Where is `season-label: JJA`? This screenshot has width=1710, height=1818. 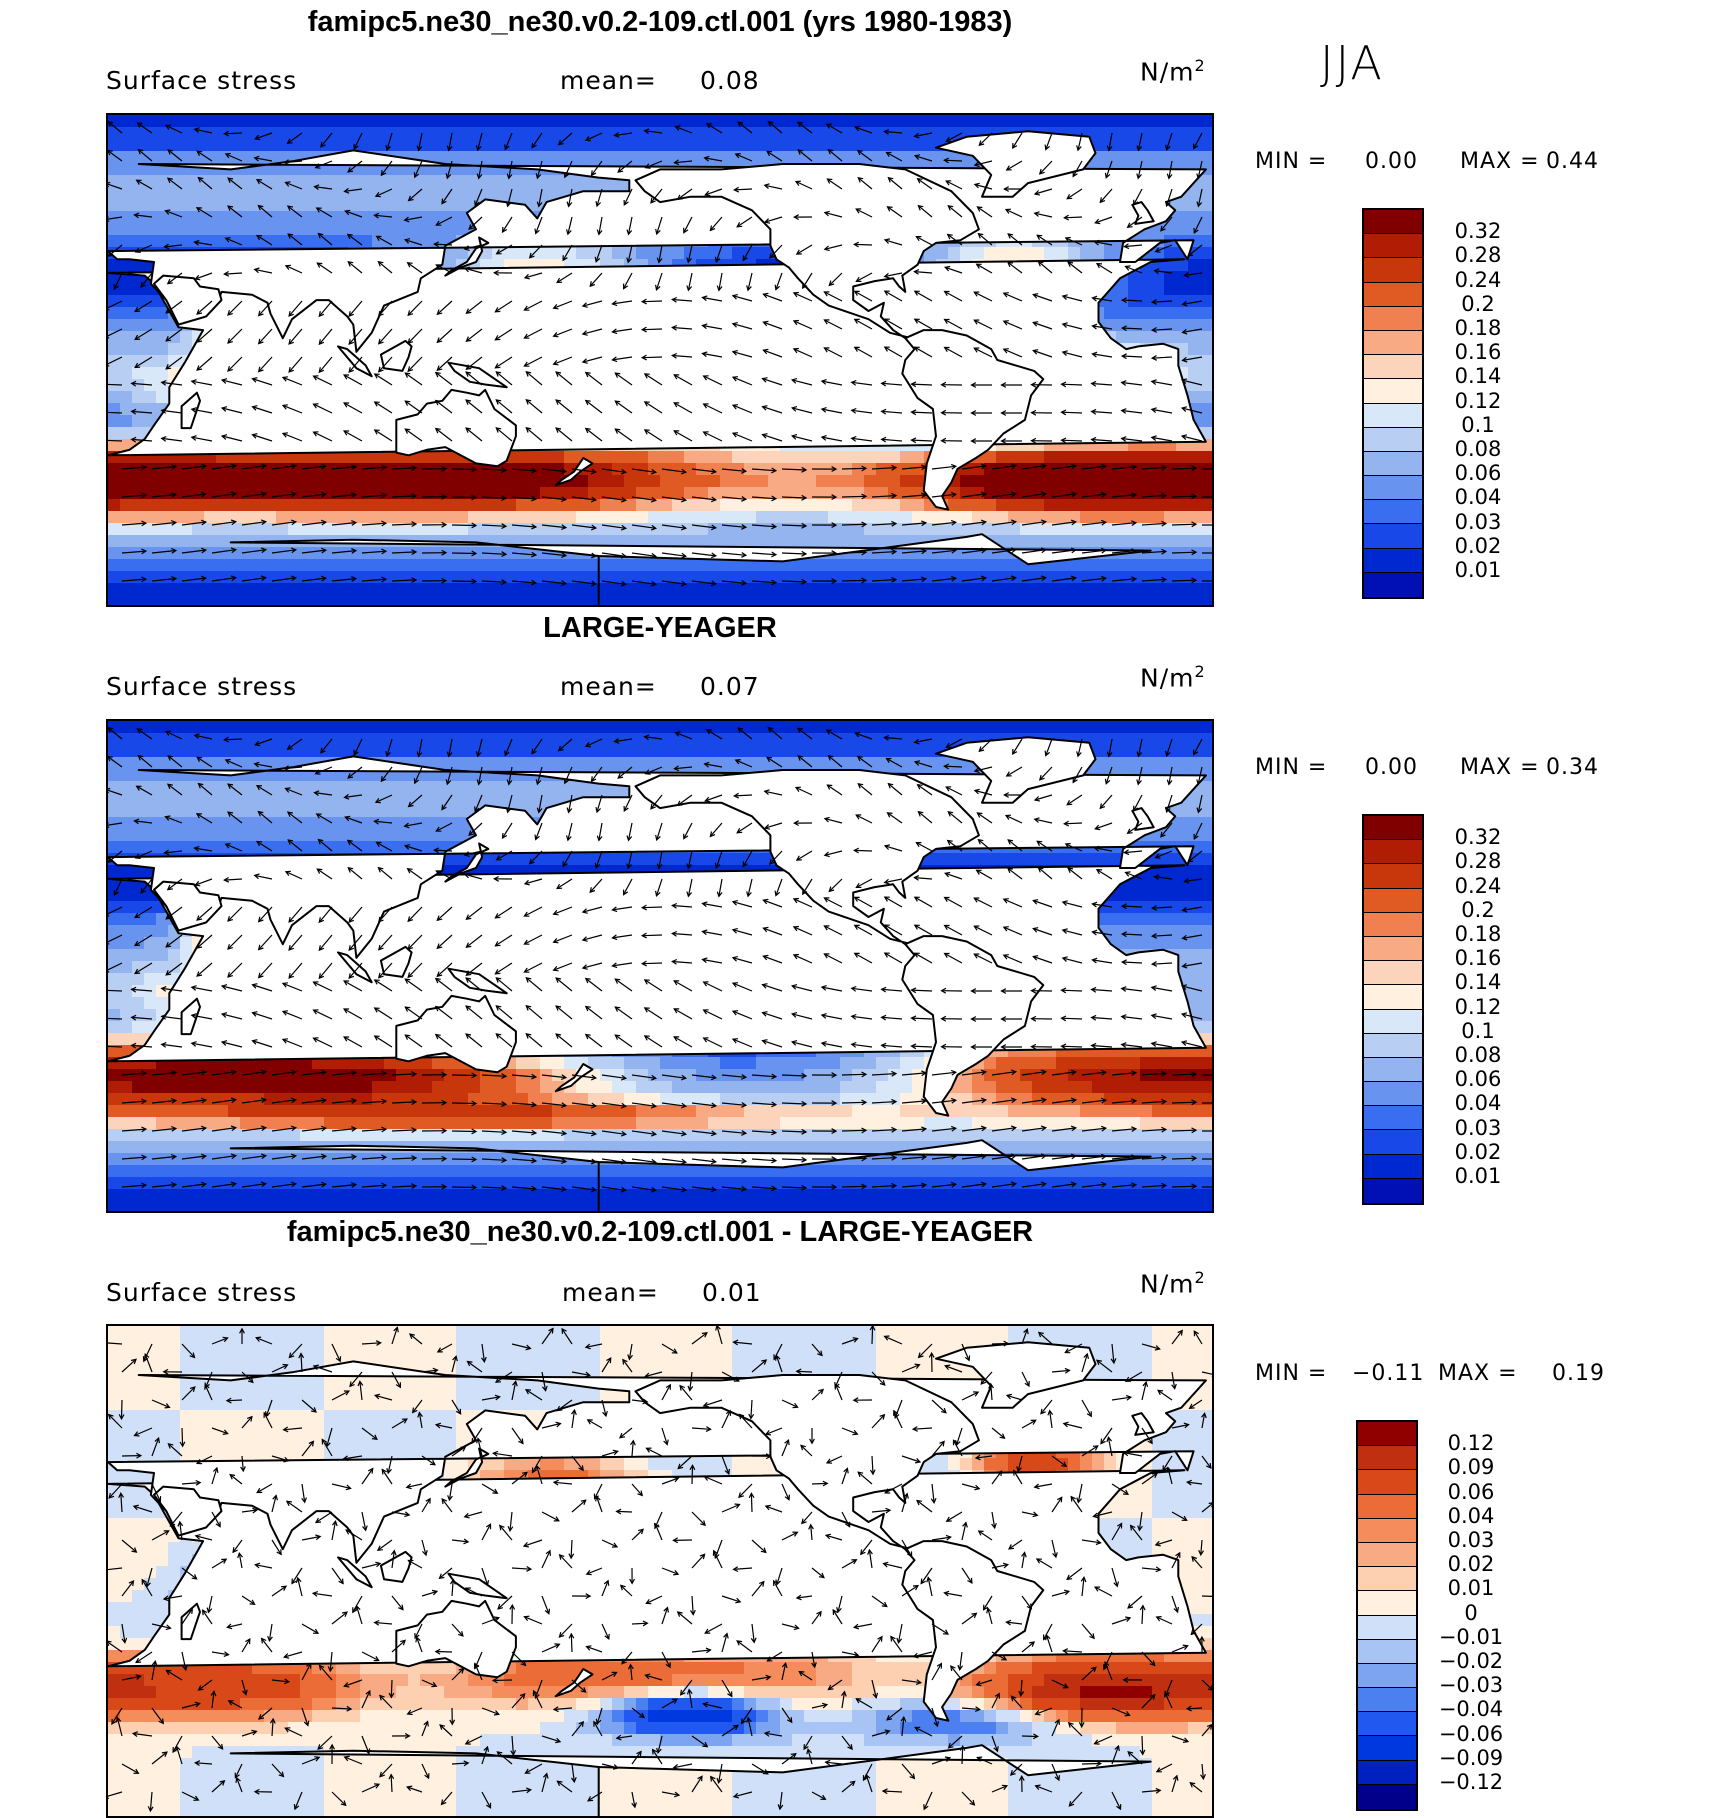
season-label: JJA is located at coordinates (1352, 63).